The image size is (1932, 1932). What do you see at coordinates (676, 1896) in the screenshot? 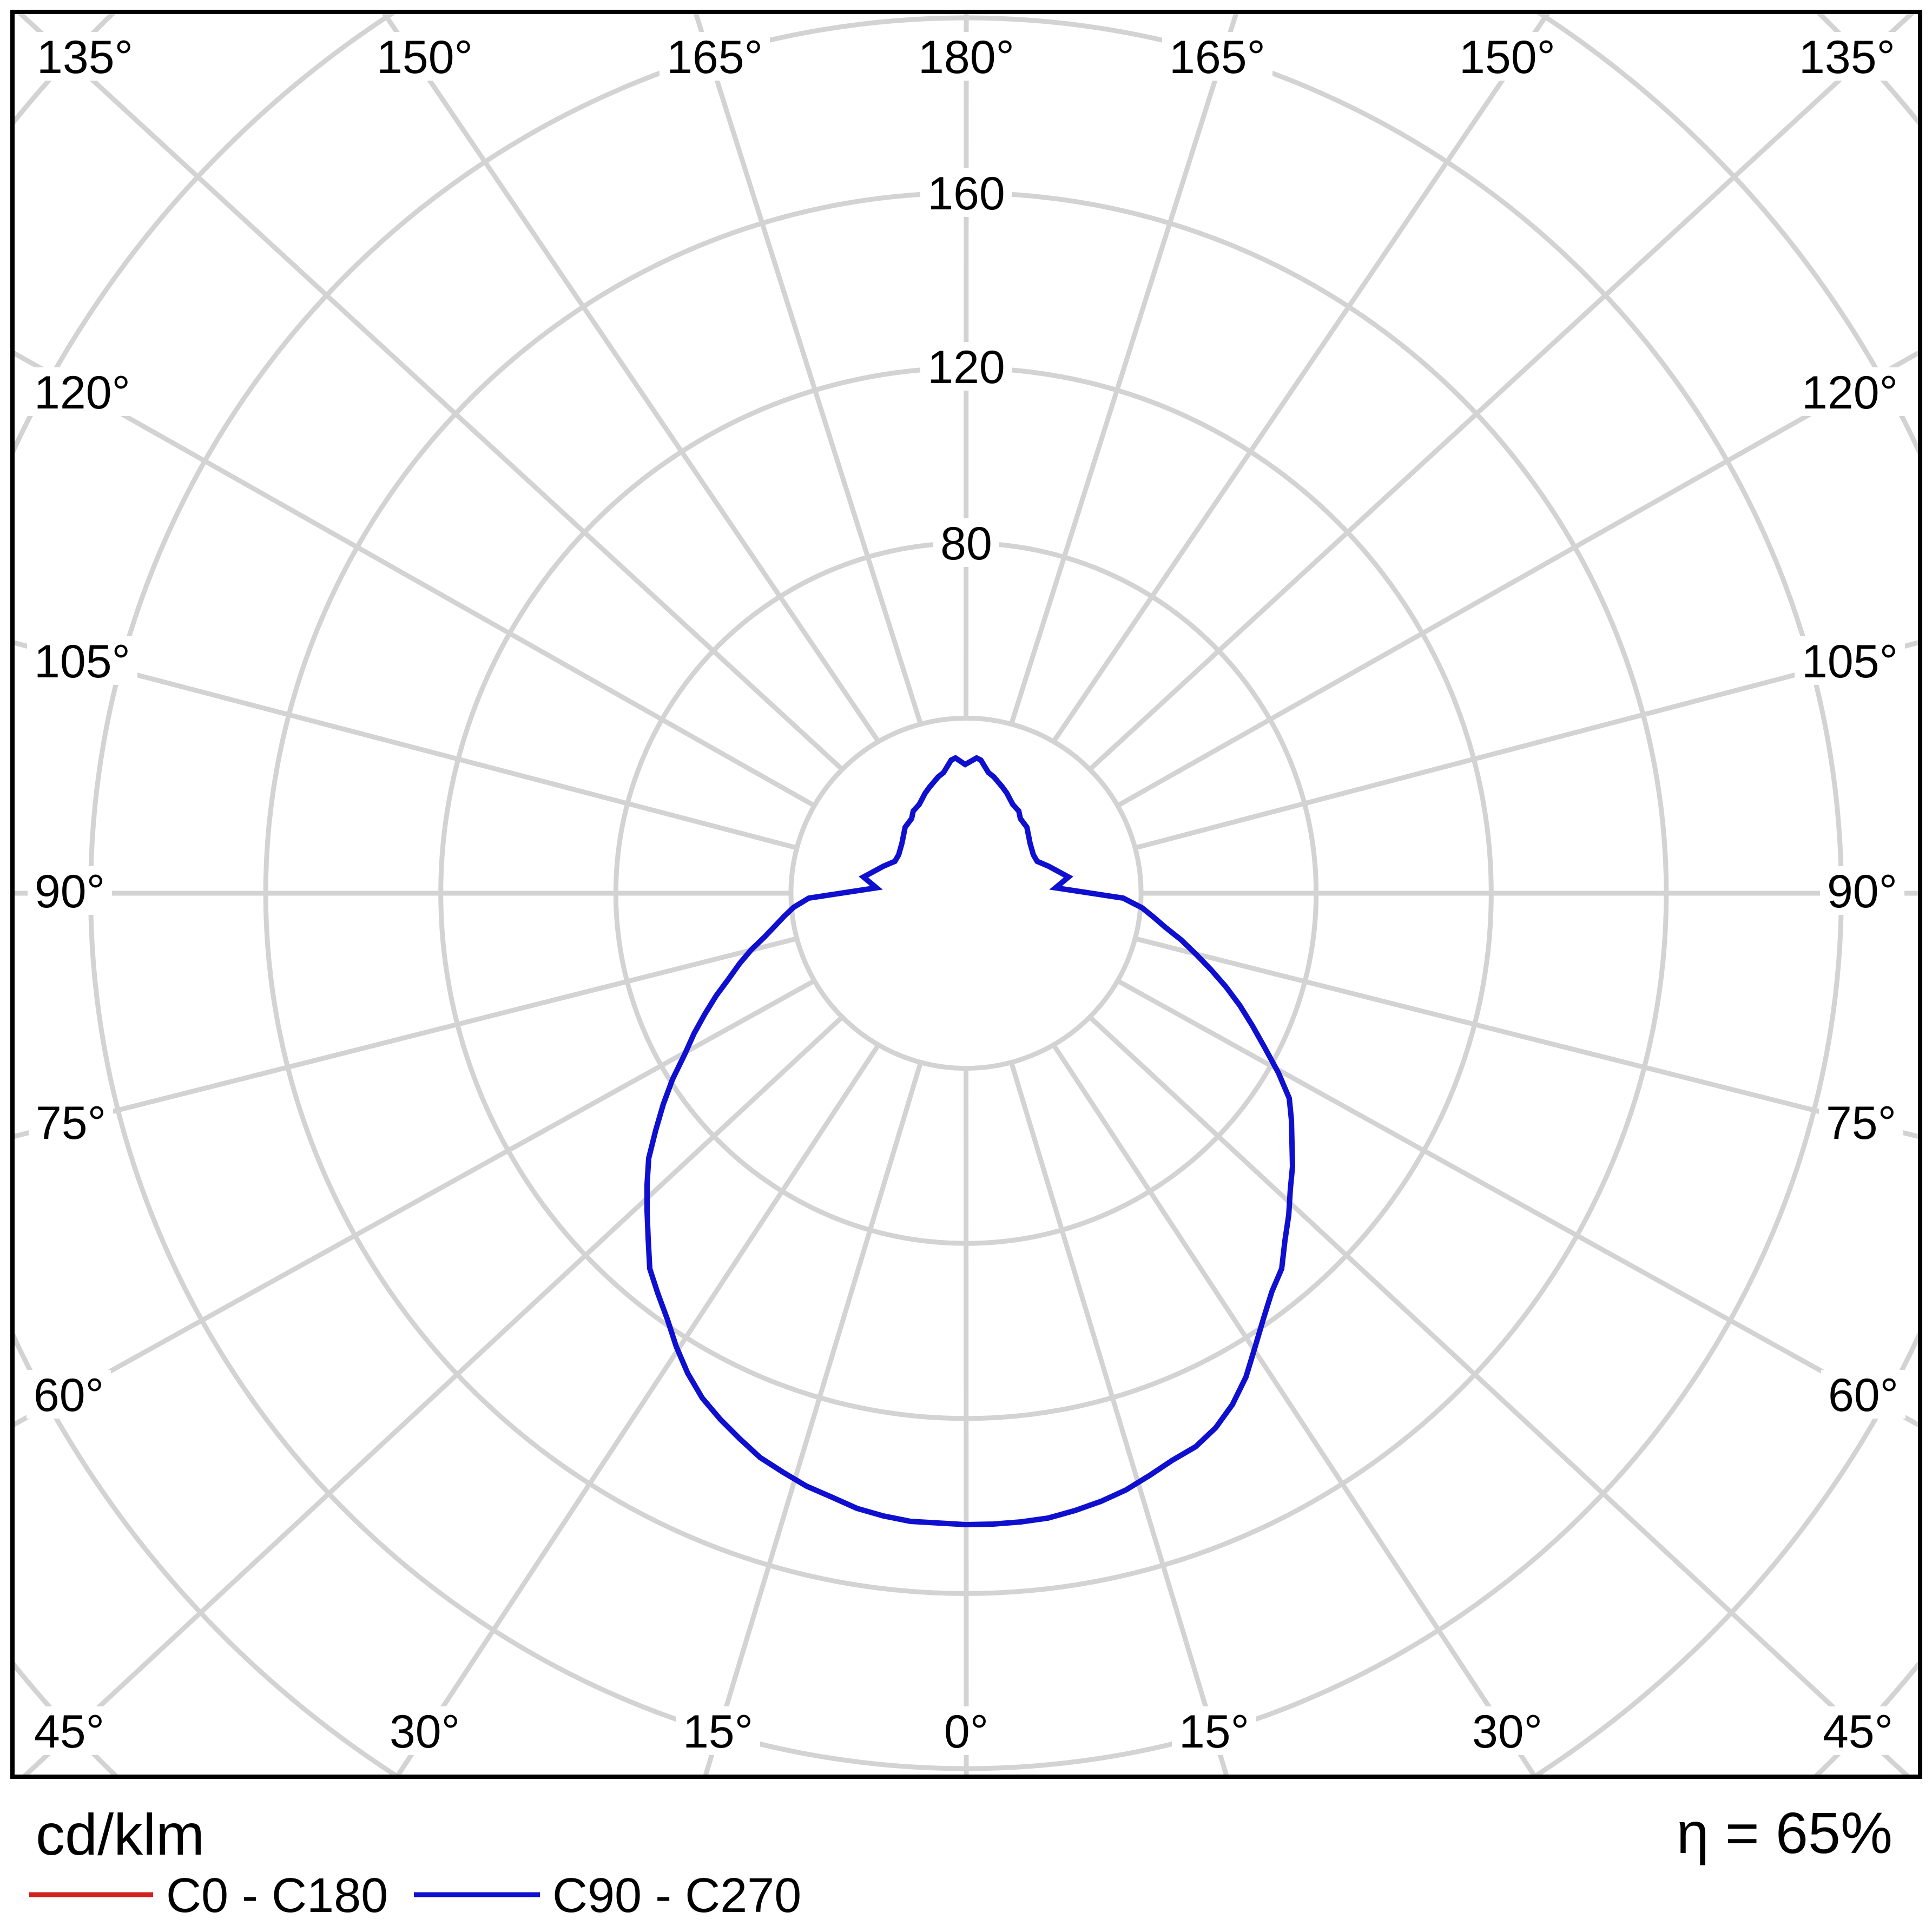
I see `svg-text: C90 - C270` at bounding box center [676, 1896].